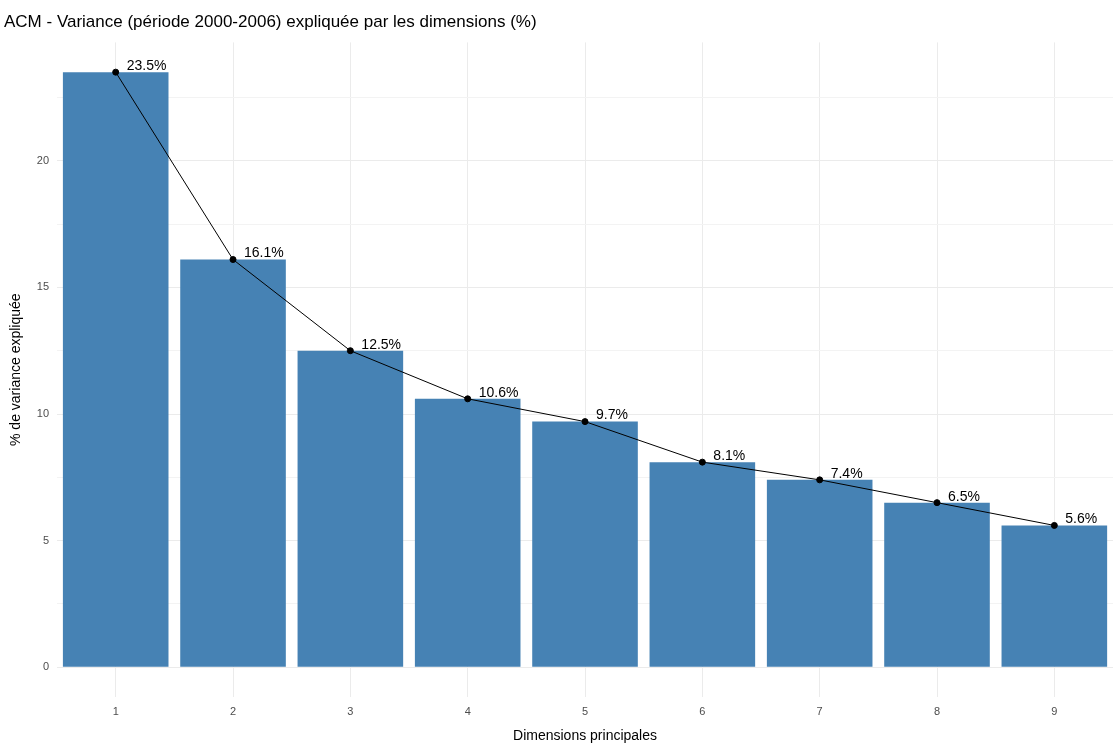 This screenshot has width=1118, height=751. I want to click on y-tick-label: 10, so click(43, 413).